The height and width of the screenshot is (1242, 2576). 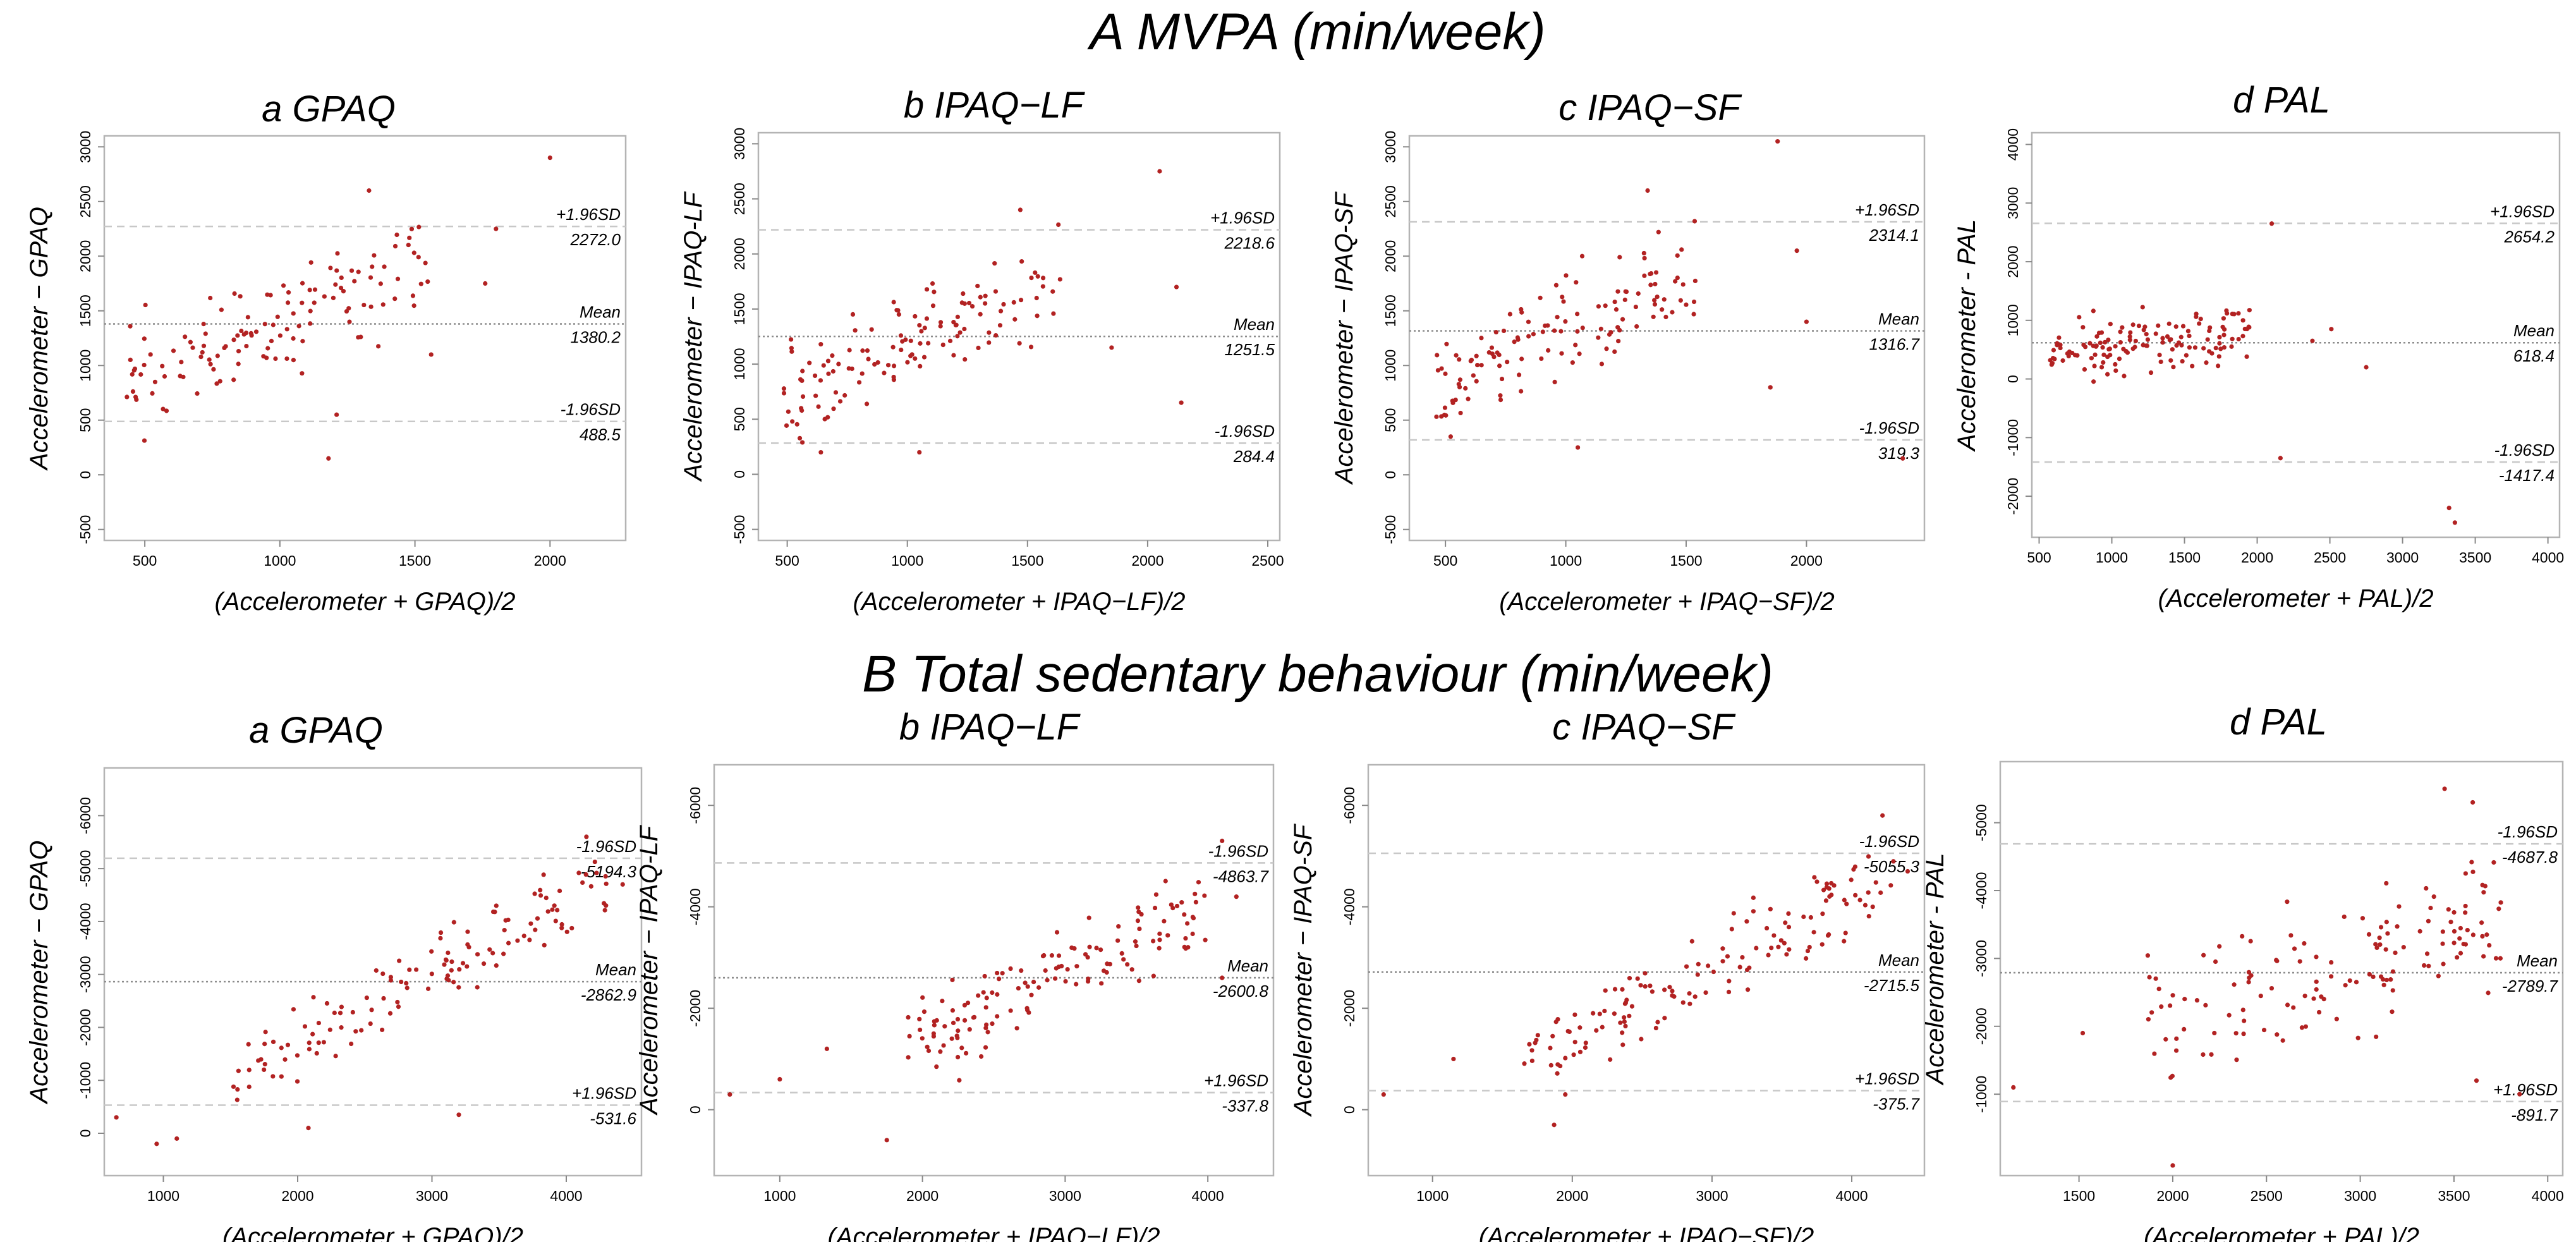 I want to click on x-tick-label: 500, so click(x=145, y=560).